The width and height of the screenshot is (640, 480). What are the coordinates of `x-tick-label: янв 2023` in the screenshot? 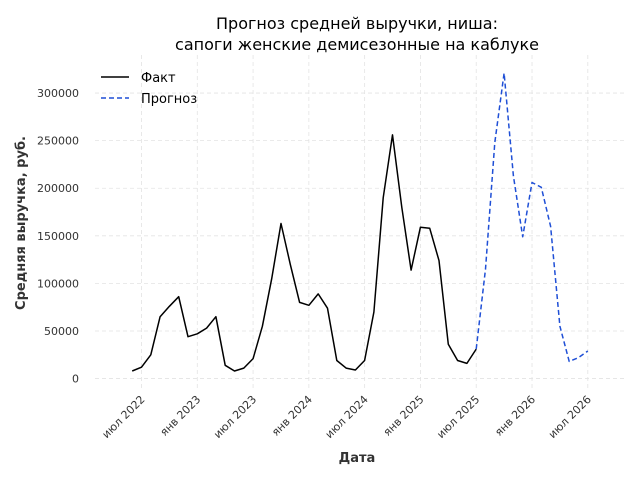 It's located at (181, 416).